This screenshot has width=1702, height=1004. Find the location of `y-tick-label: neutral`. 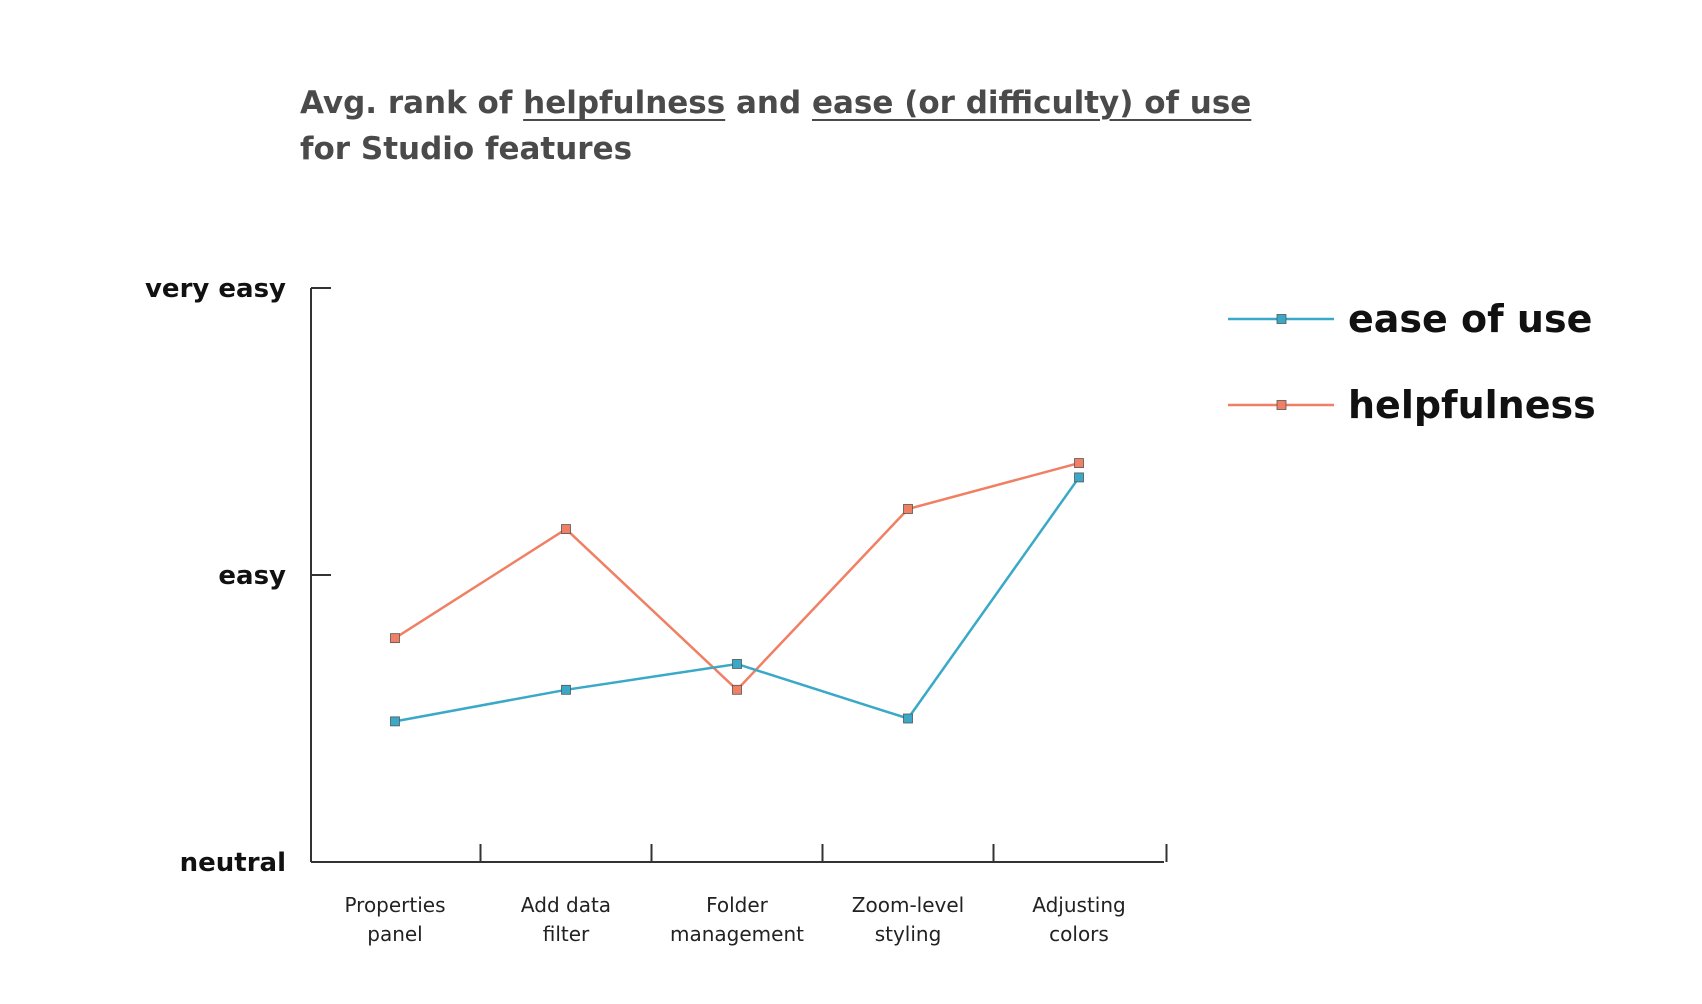

y-tick-label: neutral is located at coordinates (233, 863).